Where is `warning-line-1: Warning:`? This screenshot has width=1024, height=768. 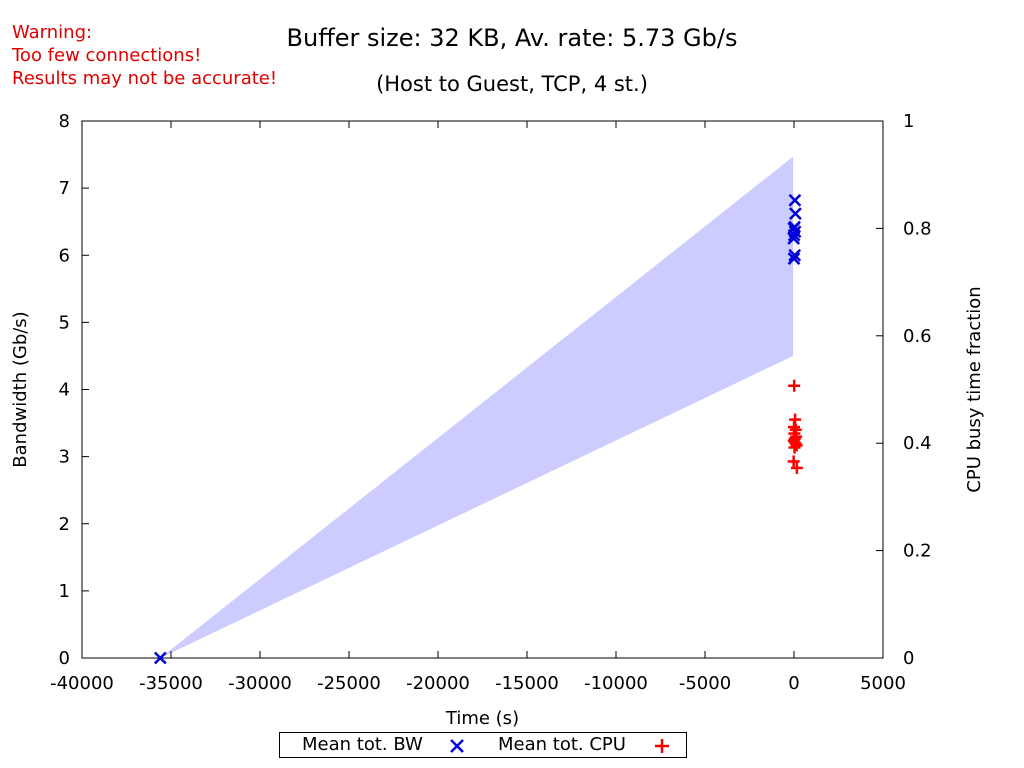 warning-line-1: Warning: is located at coordinates (52, 32).